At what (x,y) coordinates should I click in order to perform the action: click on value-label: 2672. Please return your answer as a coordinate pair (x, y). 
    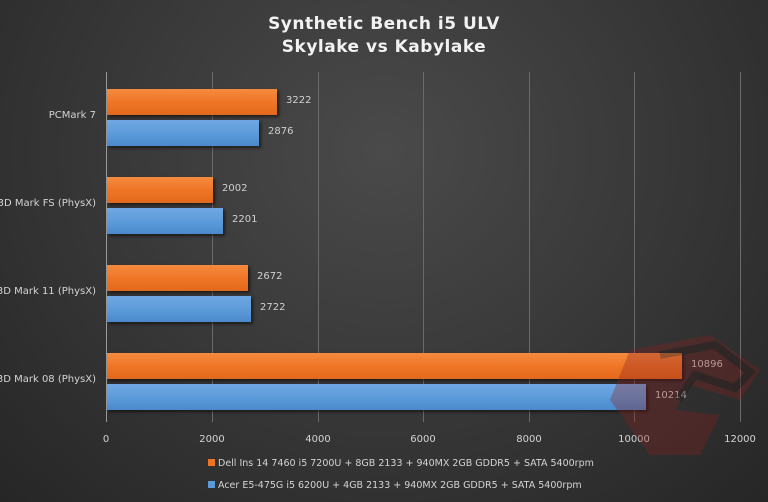
    Looking at the image, I should click on (270, 276).